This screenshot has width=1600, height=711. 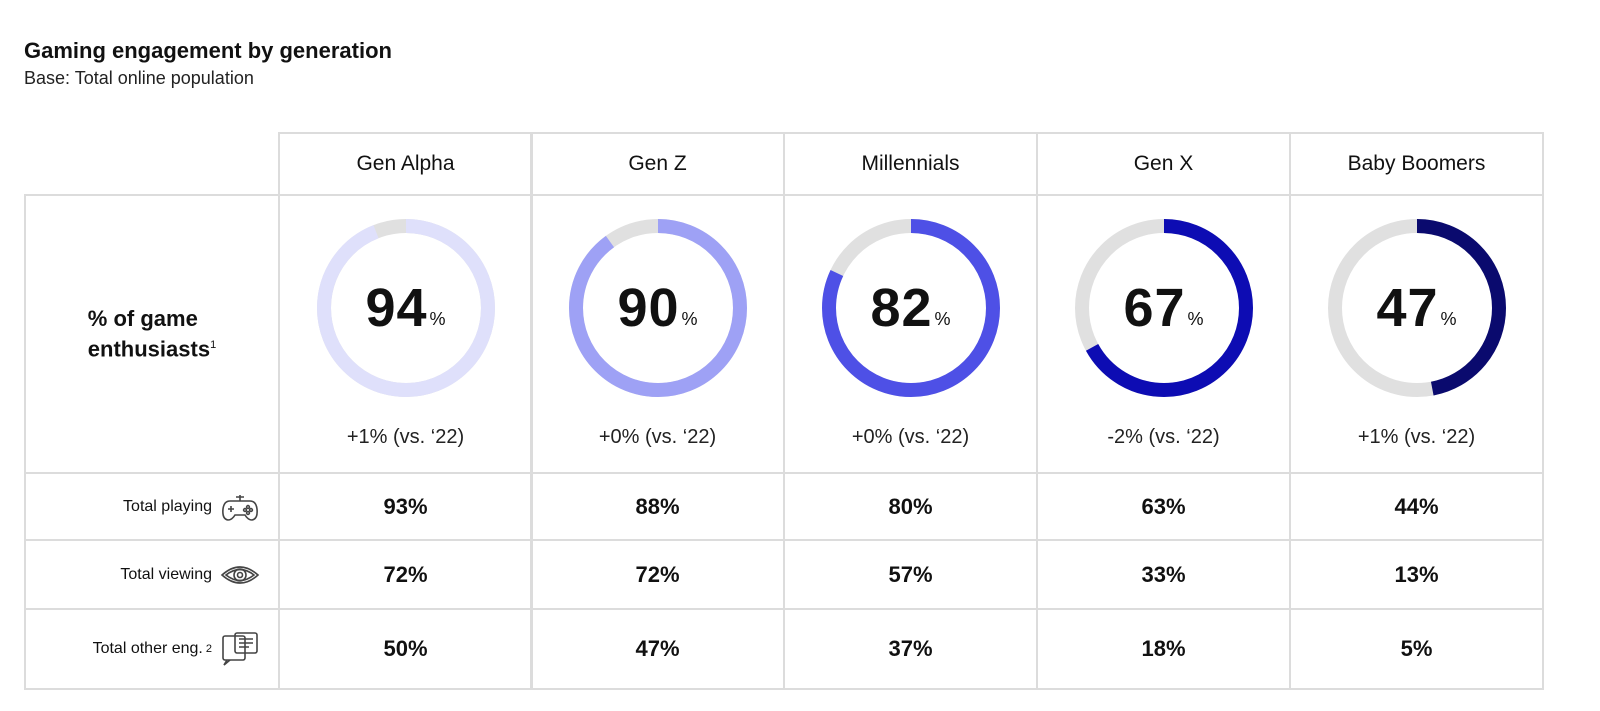 I want to click on donut-value: 67%, so click(x=1164, y=308).